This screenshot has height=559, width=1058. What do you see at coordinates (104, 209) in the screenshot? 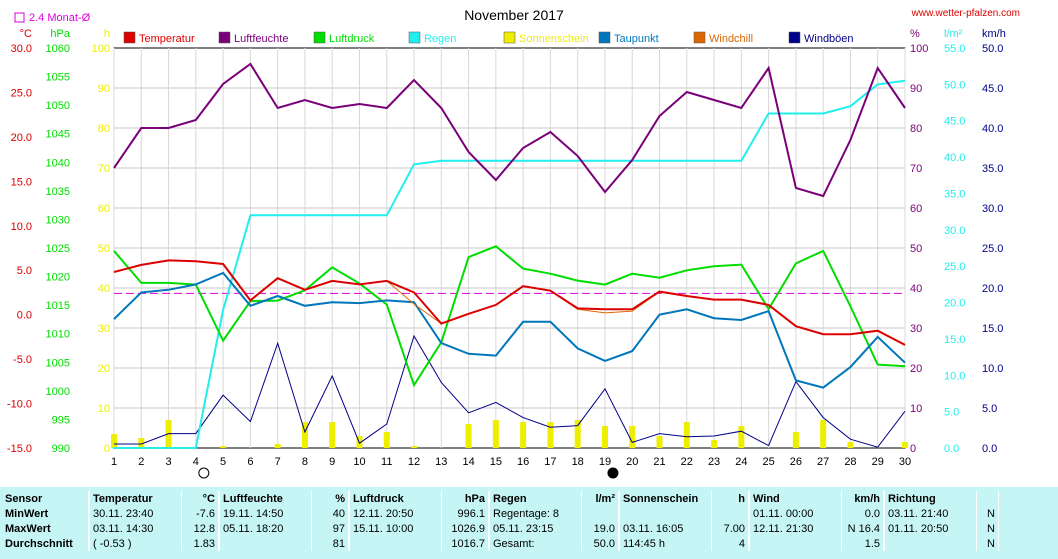
I see `sunshine-axis-tick: 60` at bounding box center [104, 209].